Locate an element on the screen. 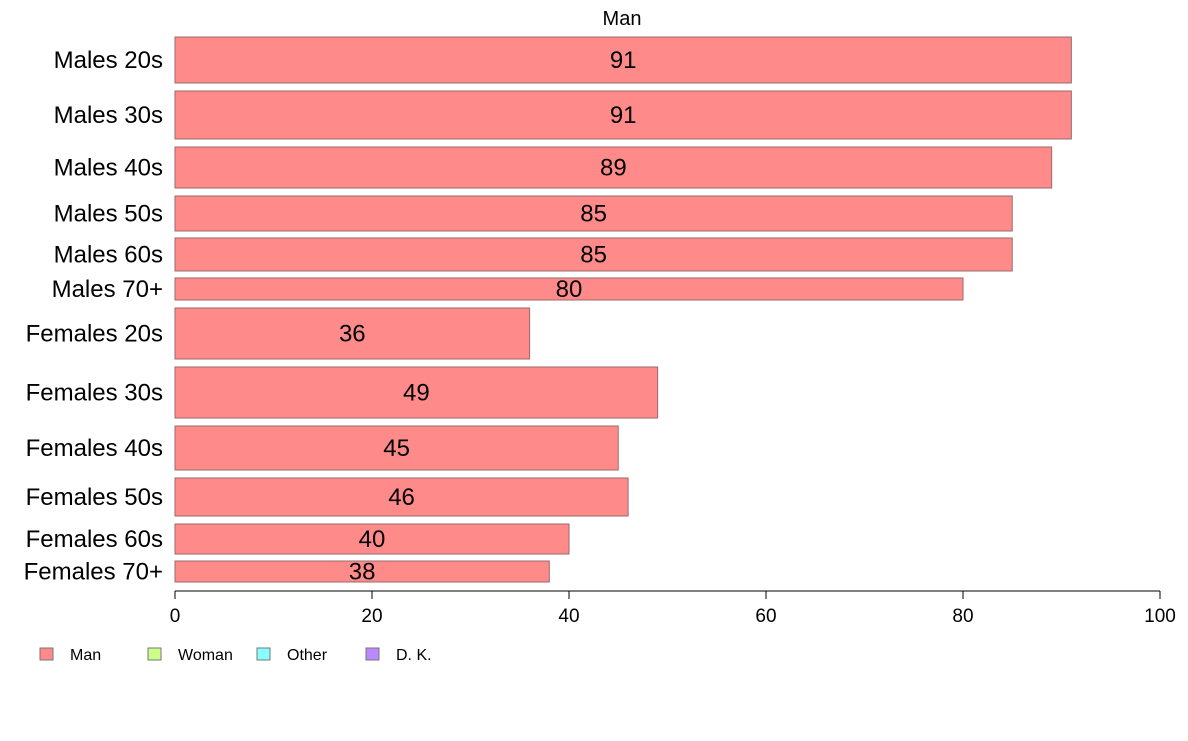 The height and width of the screenshot is (741, 1188). x-tick-label-40: 40 is located at coordinates (568, 616).